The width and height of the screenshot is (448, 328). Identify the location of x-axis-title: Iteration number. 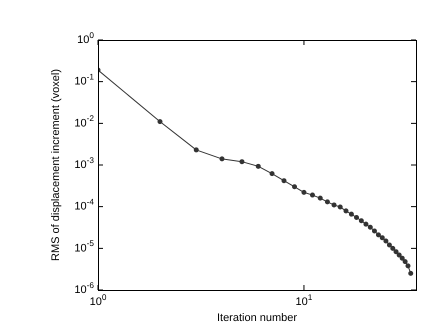
(257, 318).